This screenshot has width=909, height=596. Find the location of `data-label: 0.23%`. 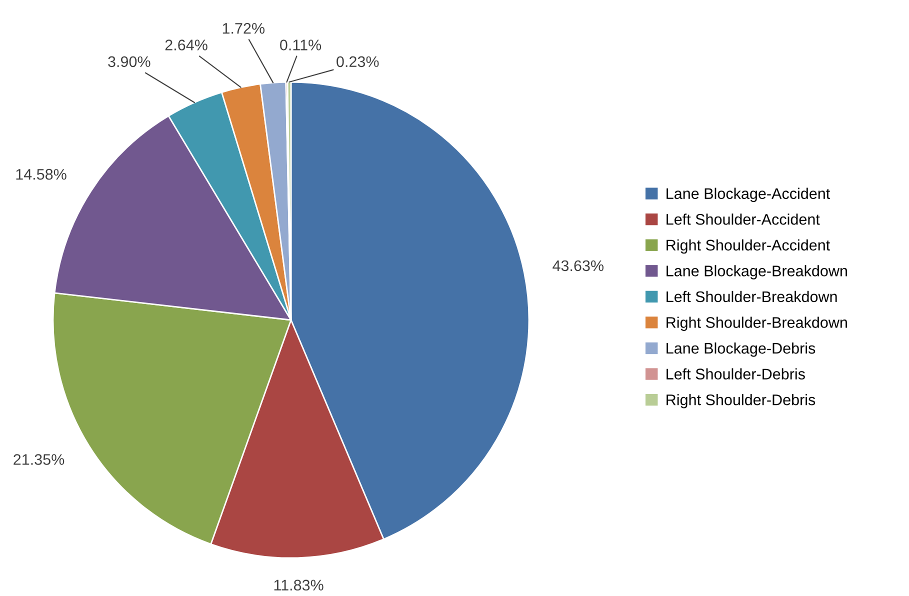

data-label: 0.23% is located at coordinates (357, 62).